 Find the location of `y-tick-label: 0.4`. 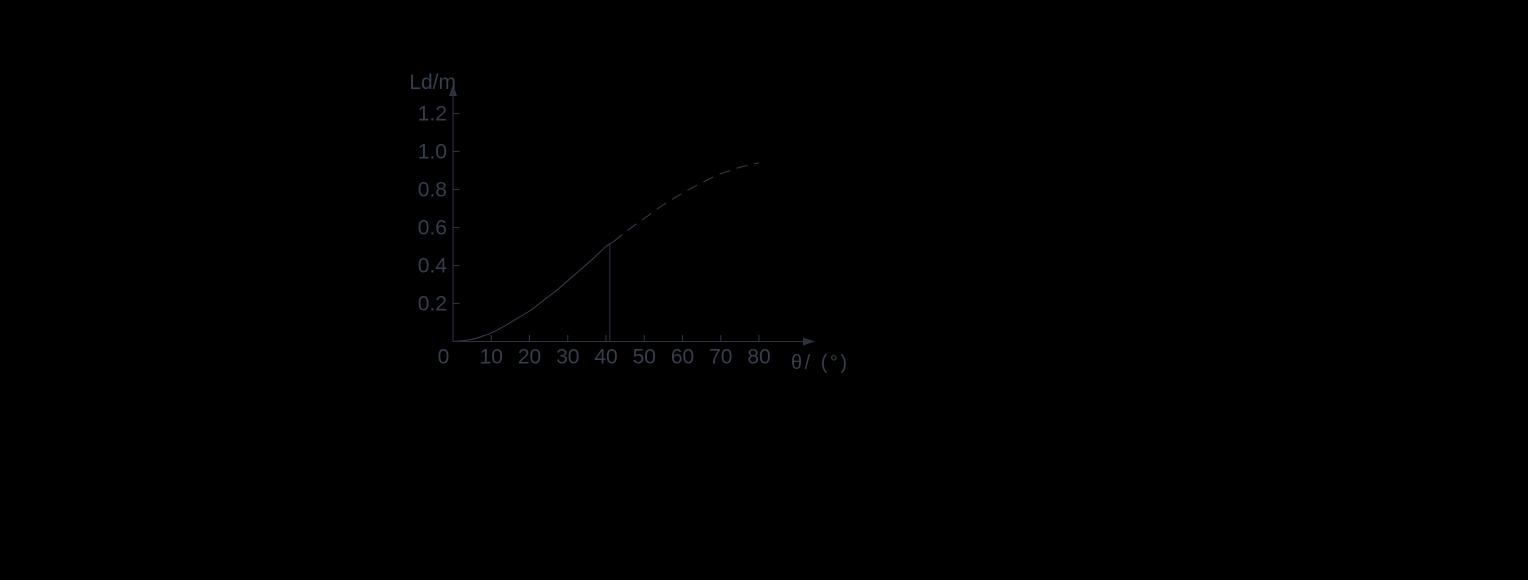

y-tick-label: 0.4 is located at coordinates (433, 266).